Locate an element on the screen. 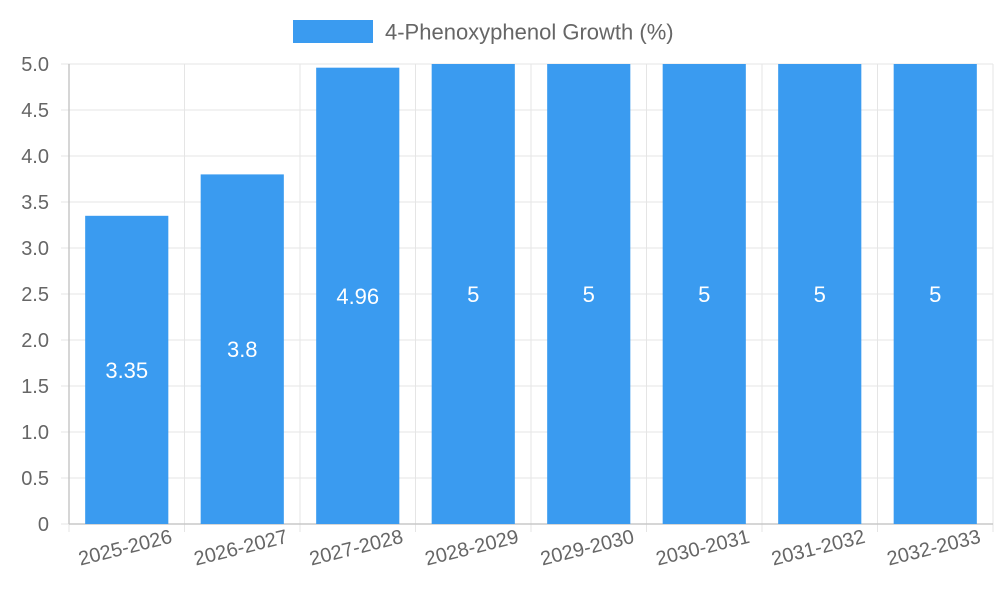 The width and height of the screenshot is (1000, 600). x-tick-label: 2032-2033 is located at coordinates (934, 548).